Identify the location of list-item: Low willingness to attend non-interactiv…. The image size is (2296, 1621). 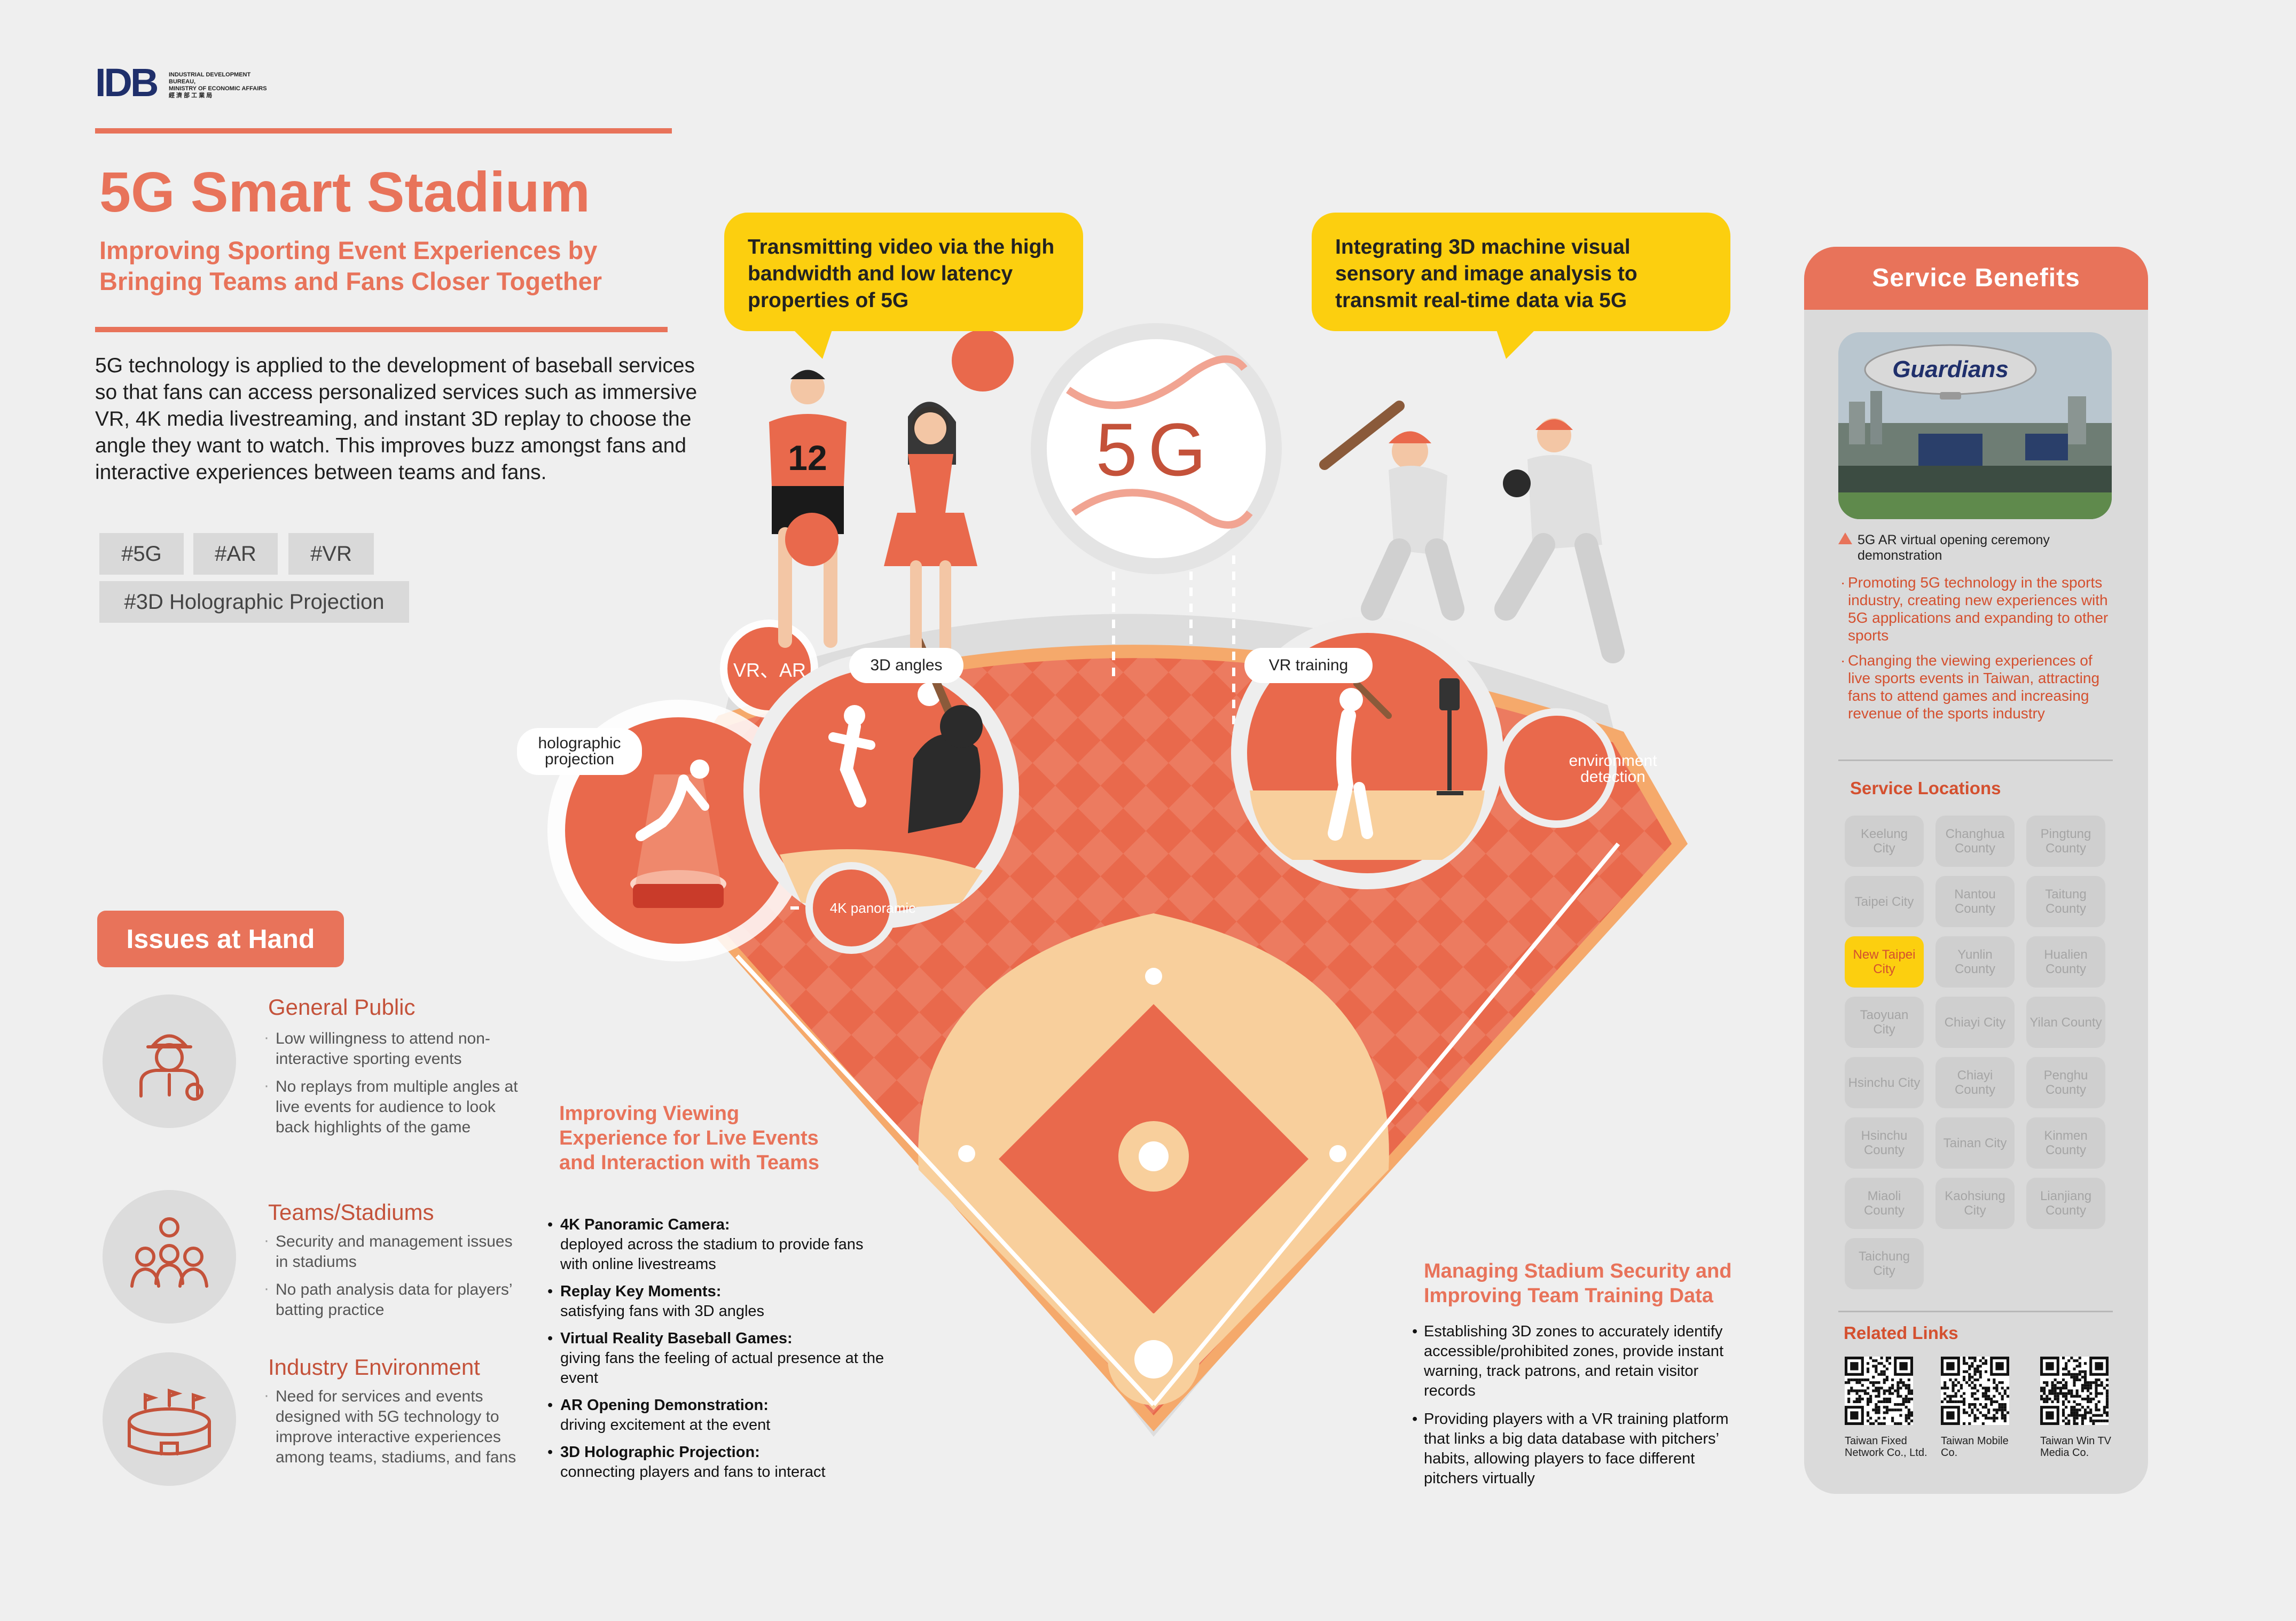
(394, 1048).